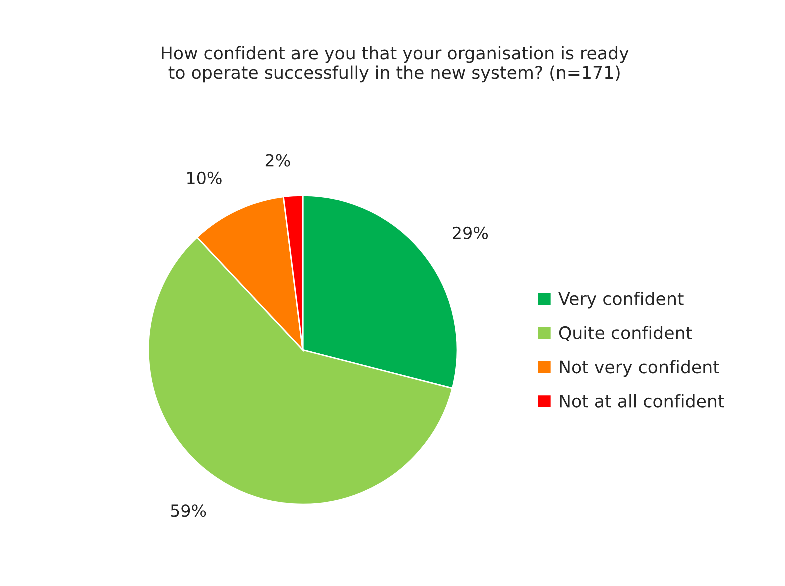 Image resolution: width=785 pixels, height=586 pixels. What do you see at coordinates (278, 160) in the screenshot?
I see `data-label: 2%` at bounding box center [278, 160].